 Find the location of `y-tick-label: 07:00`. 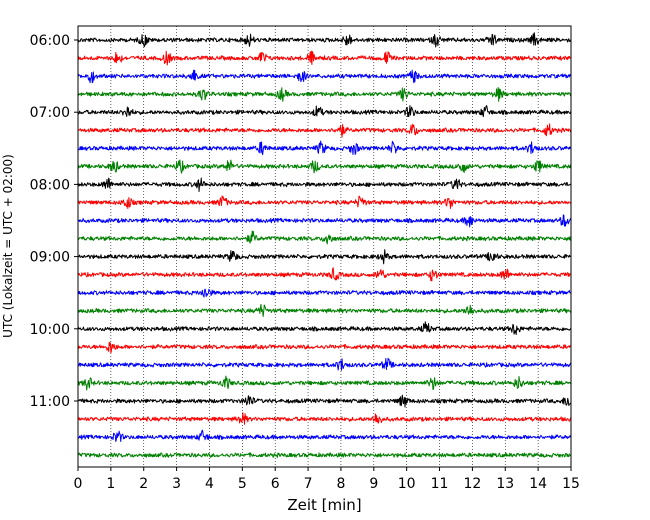

y-tick-label: 07:00 is located at coordinates (50, 113).